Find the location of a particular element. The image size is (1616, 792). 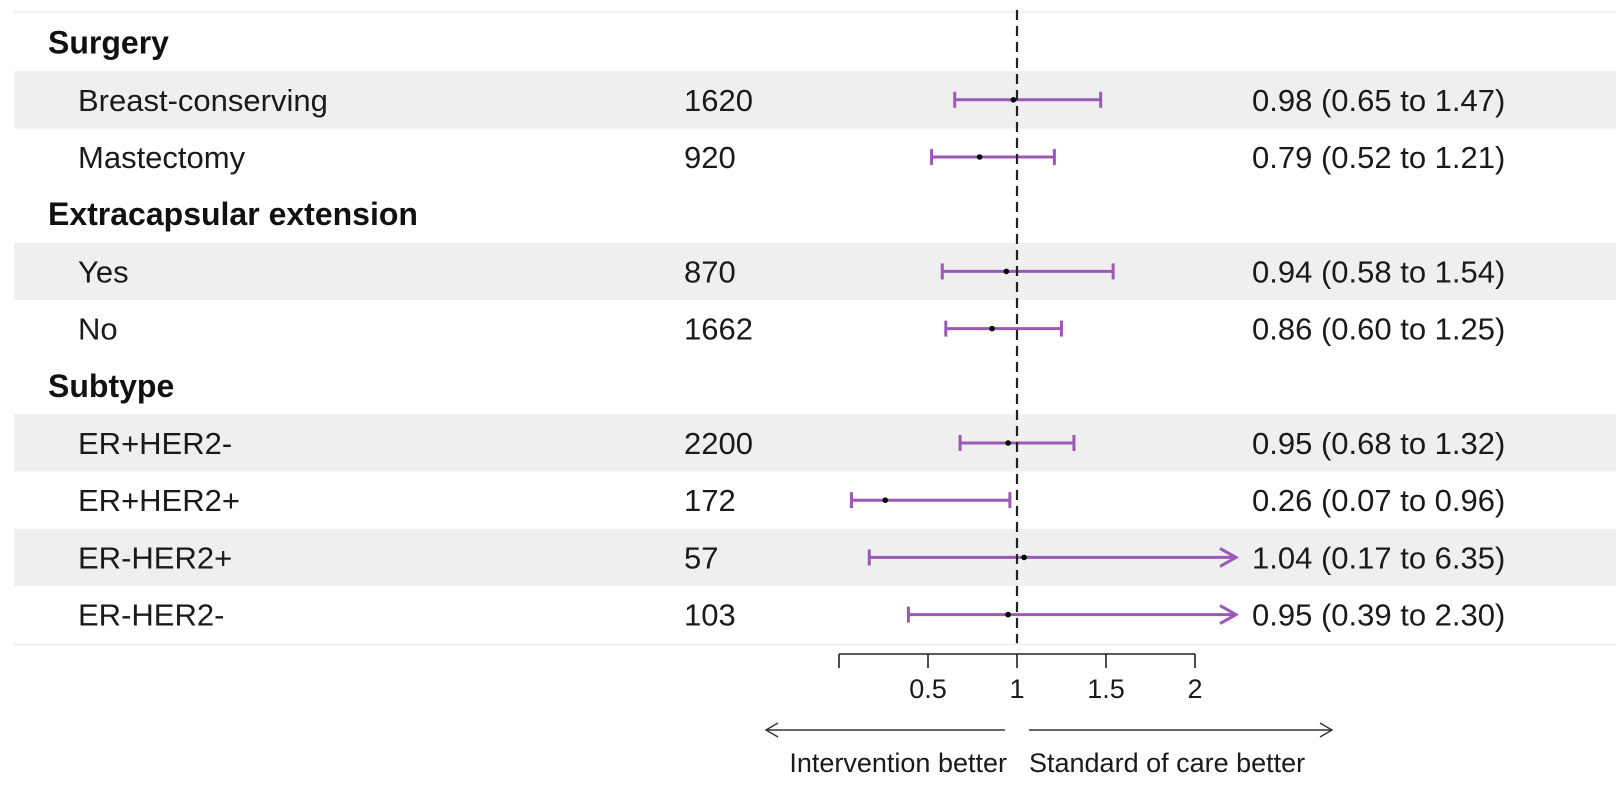

row-label: ER-HER2+ is located at coordinates (155, 557).